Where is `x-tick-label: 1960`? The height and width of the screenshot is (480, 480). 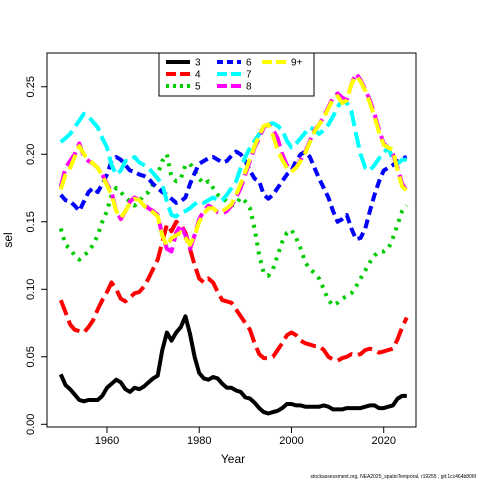
x-tick-label: 1960 is located at coordinates (107, 441).